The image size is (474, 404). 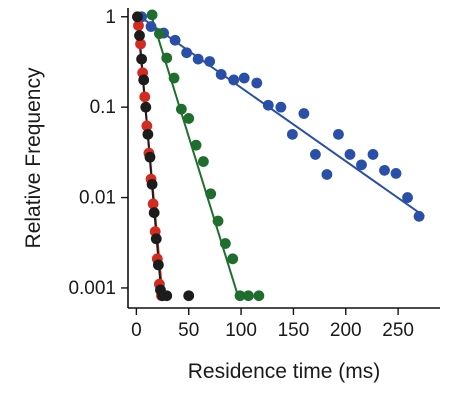 What do you see at coordinates (272, 324) in the screenshot?
I see `x-axis-ticks: 0 50 100 150 200 250` at bounding box center [272, 324].